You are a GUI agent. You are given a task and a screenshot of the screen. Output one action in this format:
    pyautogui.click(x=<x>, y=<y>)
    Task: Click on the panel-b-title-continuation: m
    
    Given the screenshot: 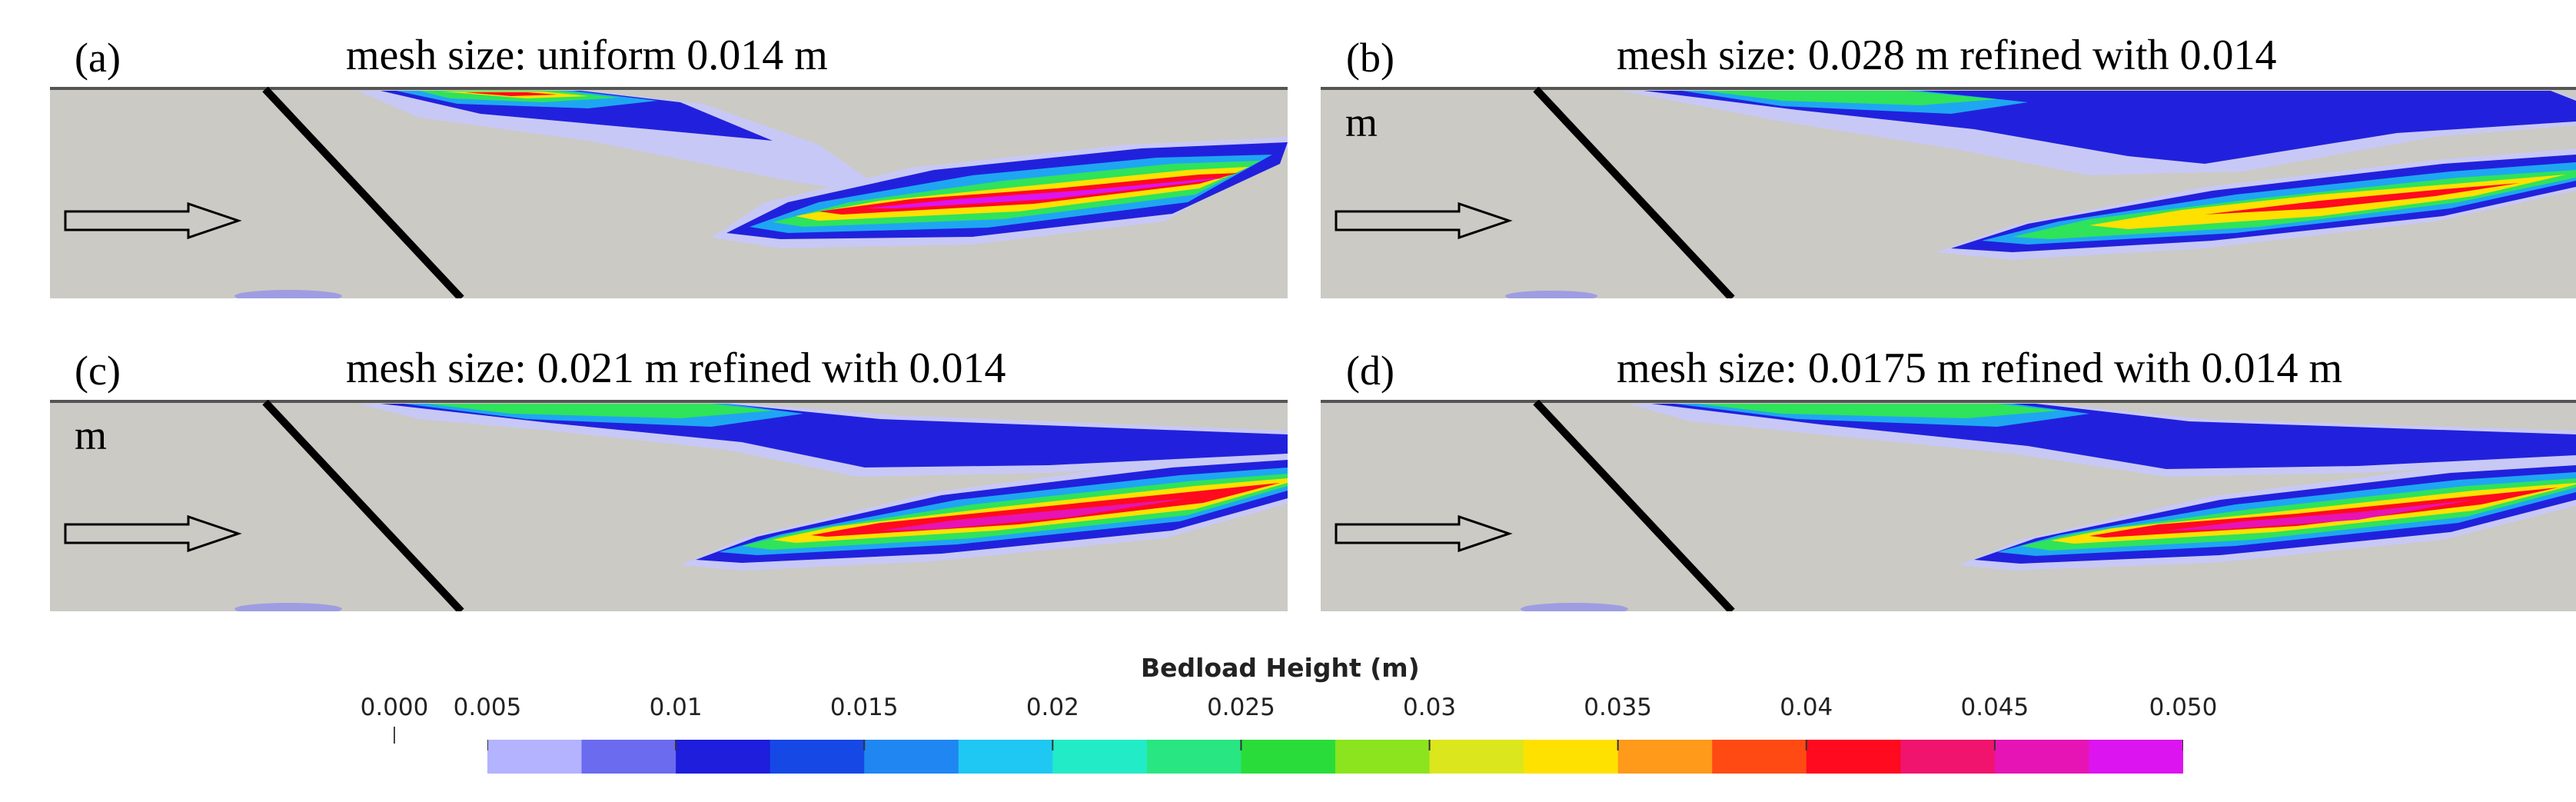 What is the action you would take?
    pyautogui.click(x=1361, y=122)
    